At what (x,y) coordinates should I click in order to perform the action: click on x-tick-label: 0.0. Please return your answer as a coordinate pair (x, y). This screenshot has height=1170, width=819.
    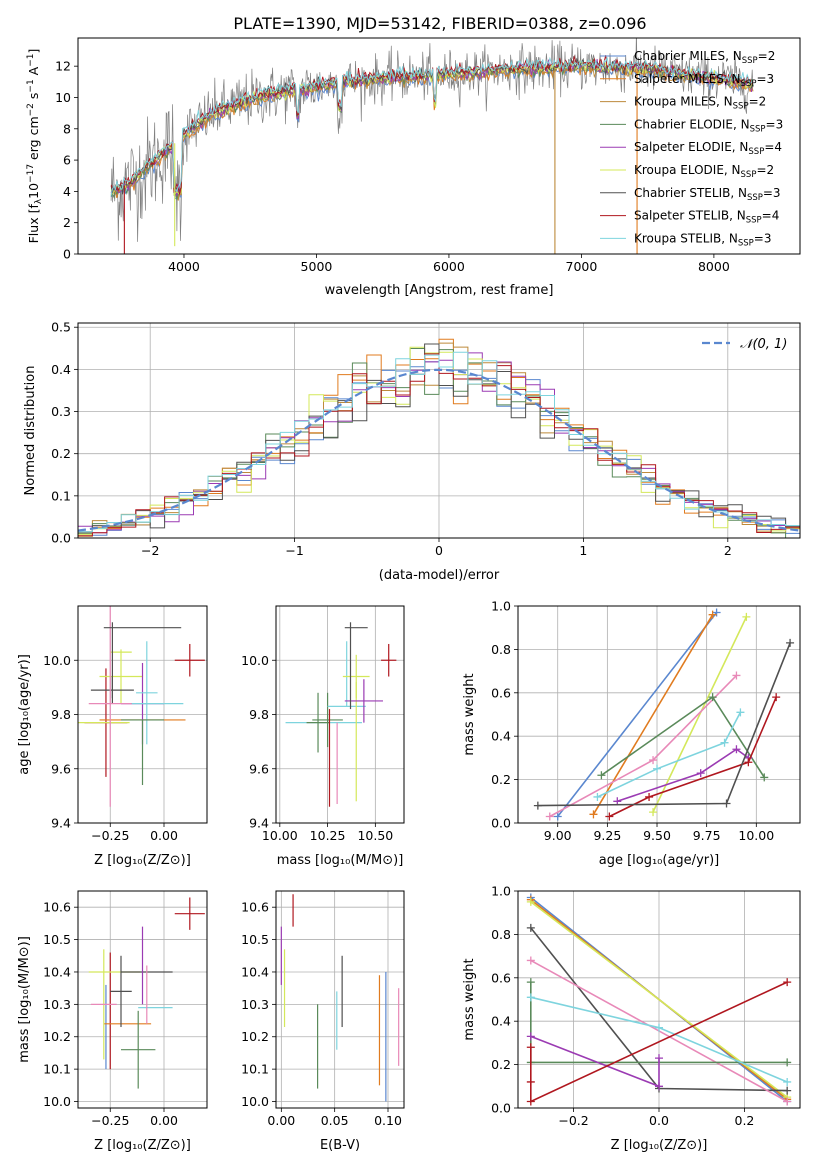
    Looking at the image, I should click on (659, 1120).